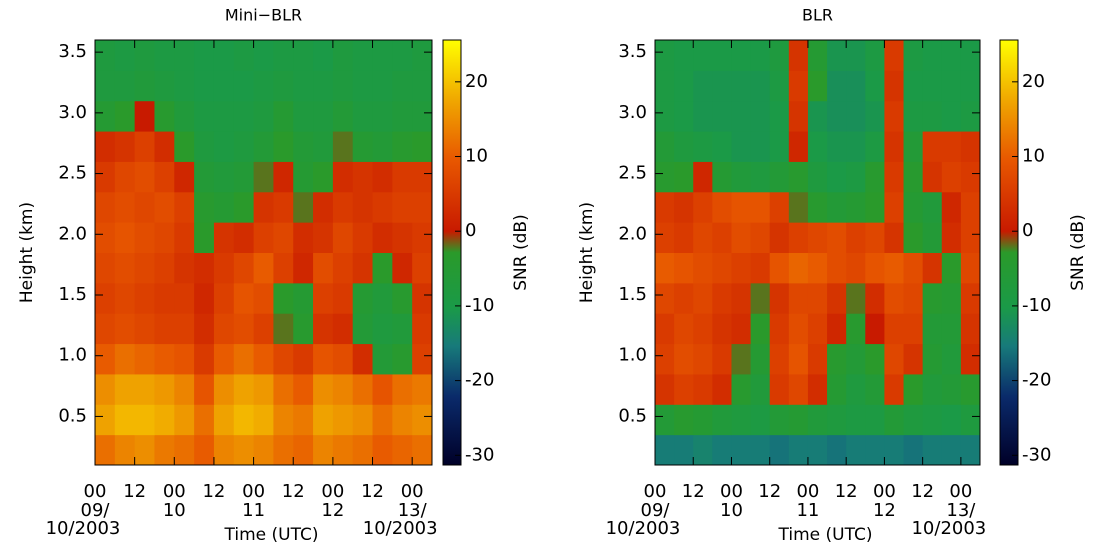  I want to click on x-tick-label: 00, so click(884, 491).